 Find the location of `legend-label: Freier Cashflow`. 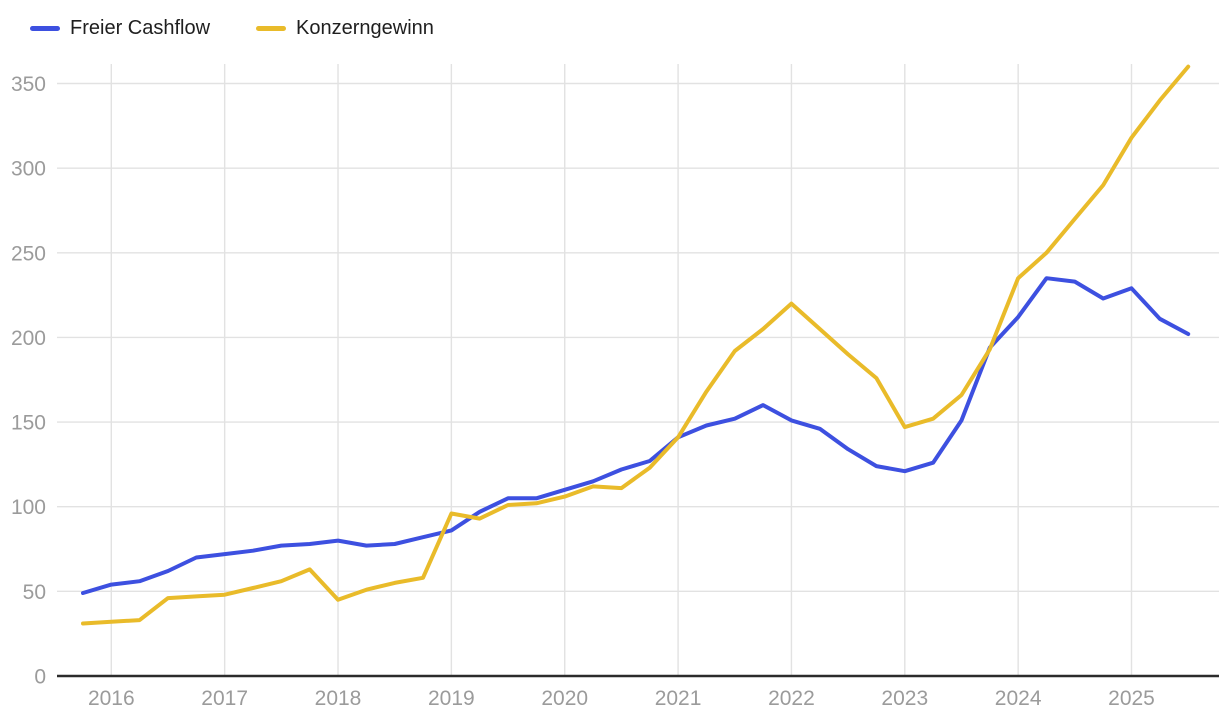

legend-label: Freier Cashflow is located at coordinates (140, 28).